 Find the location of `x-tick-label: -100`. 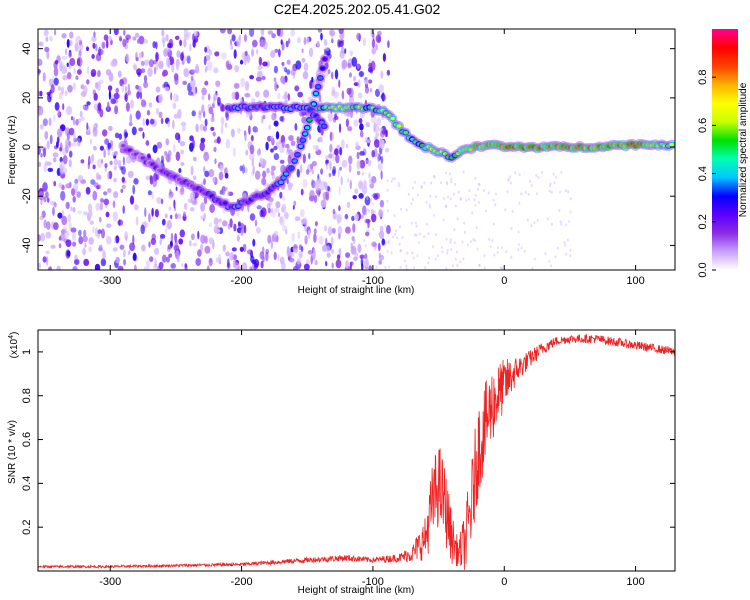

x-tick-label: -100 is located at coordinates (373, 582).